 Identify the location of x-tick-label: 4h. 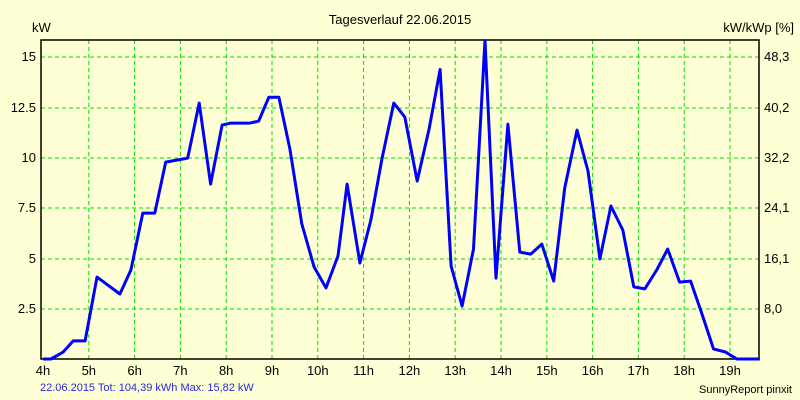
(43, 370).